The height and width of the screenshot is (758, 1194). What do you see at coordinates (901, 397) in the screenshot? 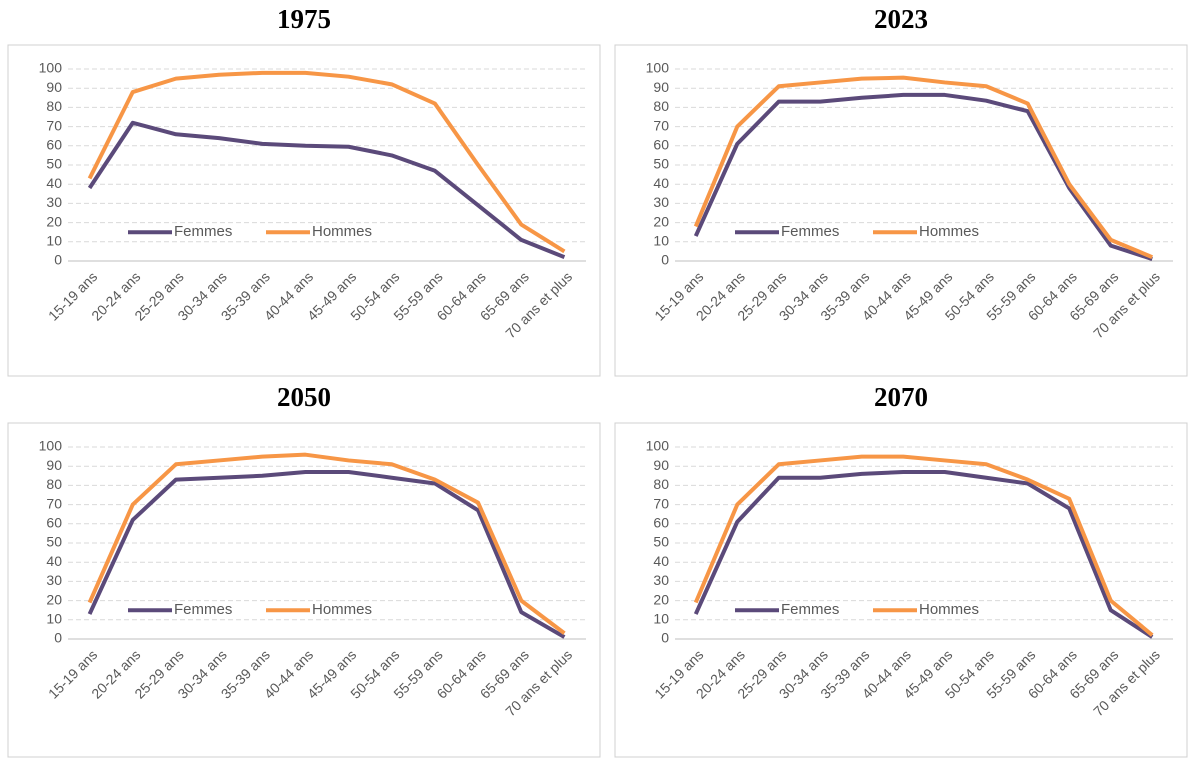
I see `chart-title: 2070` at bounding box center [901, 397].